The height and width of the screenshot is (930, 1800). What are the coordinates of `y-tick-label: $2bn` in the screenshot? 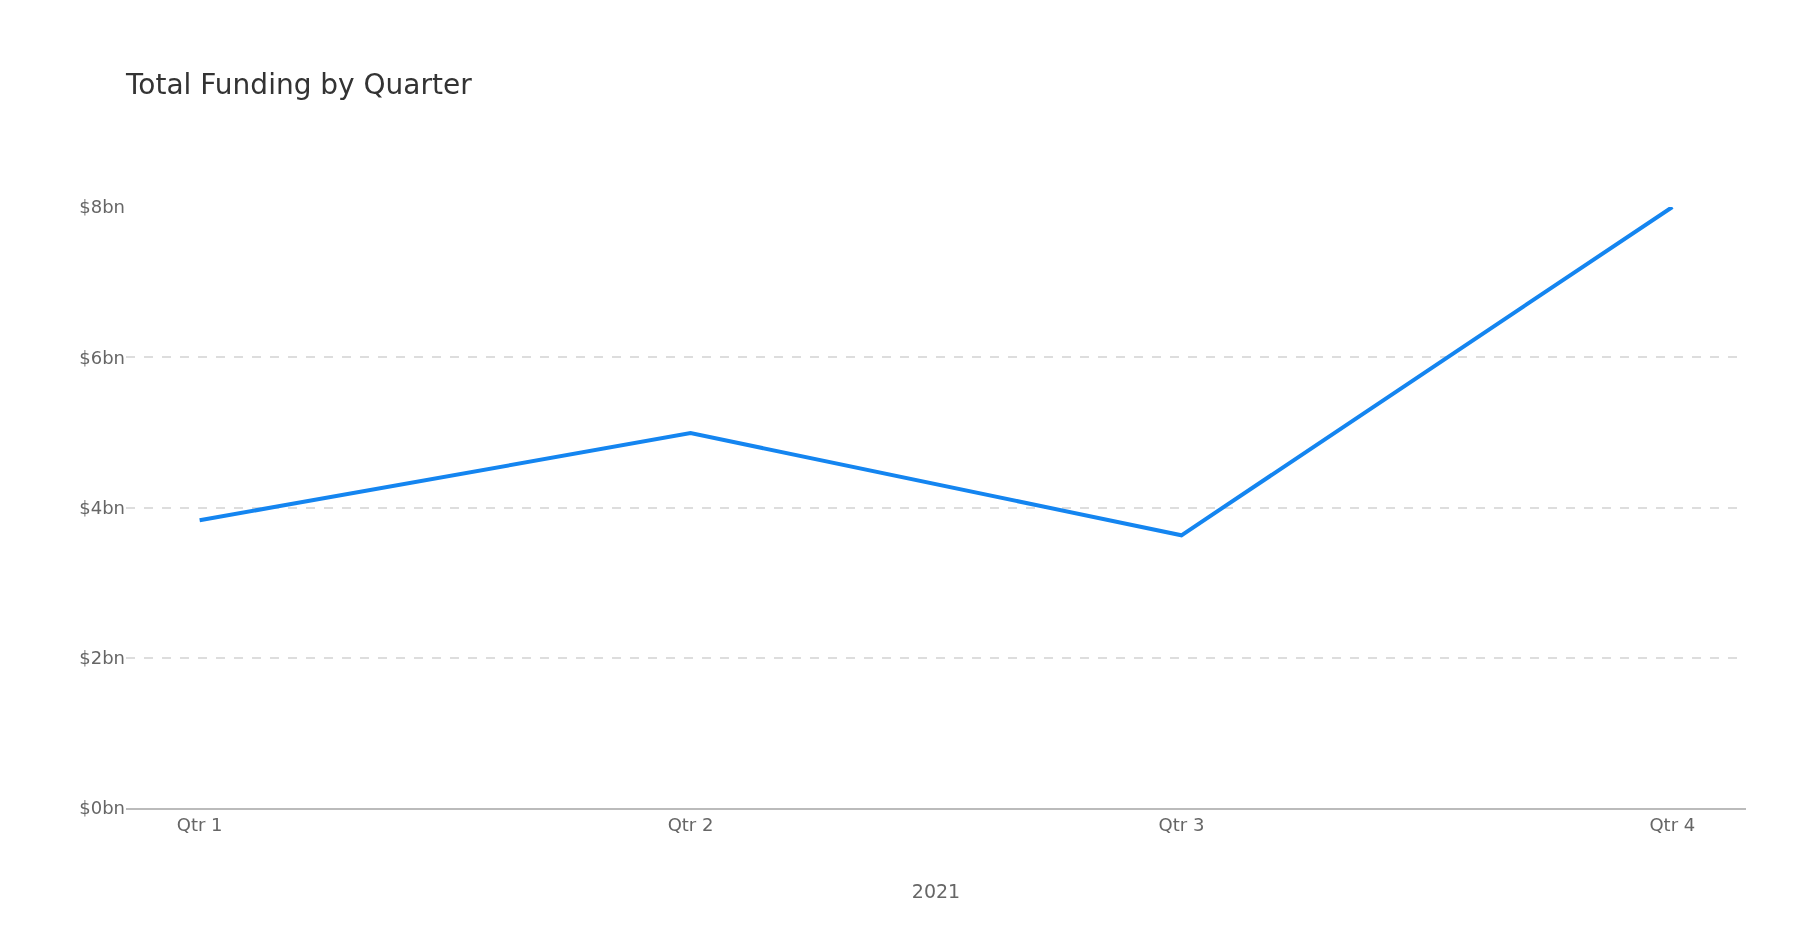 It's located at (102, 658).